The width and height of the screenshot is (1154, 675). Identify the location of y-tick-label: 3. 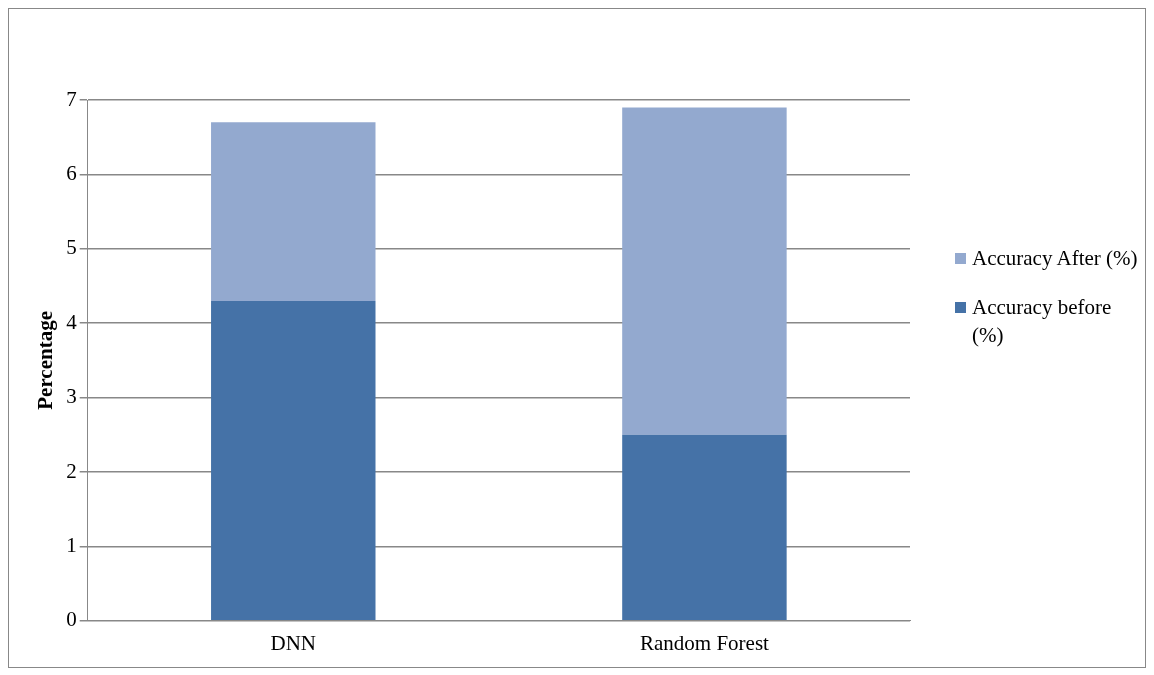
(71, 396).